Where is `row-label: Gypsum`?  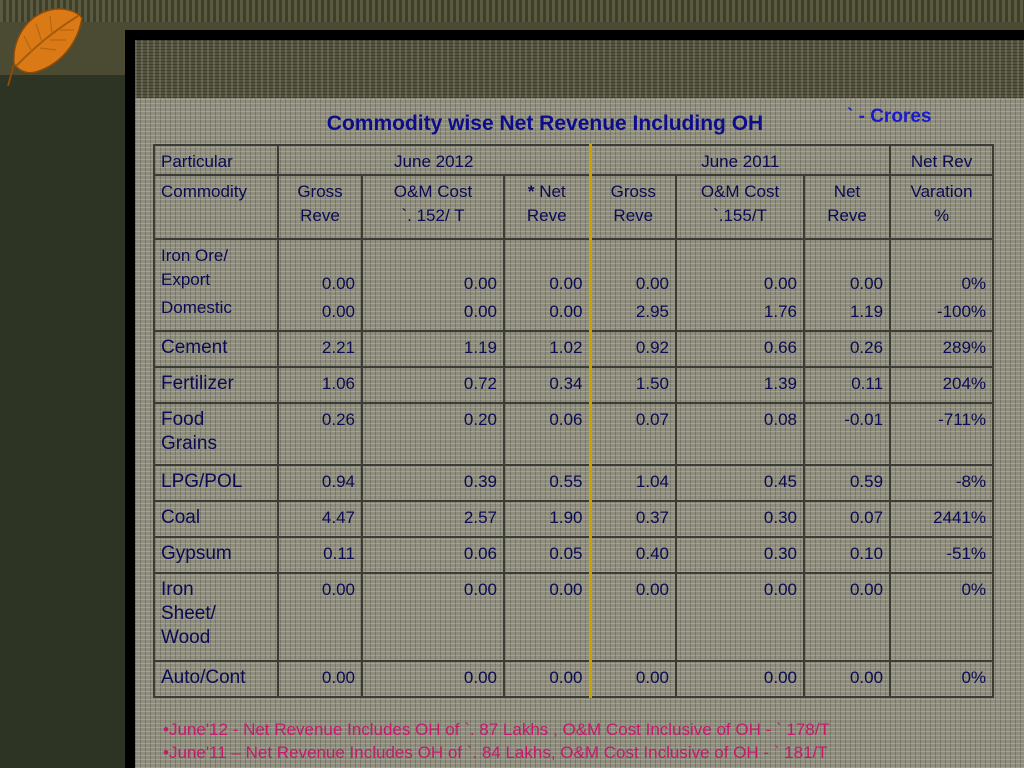
row-label: Gypsum is located at coordinates (216, 555).